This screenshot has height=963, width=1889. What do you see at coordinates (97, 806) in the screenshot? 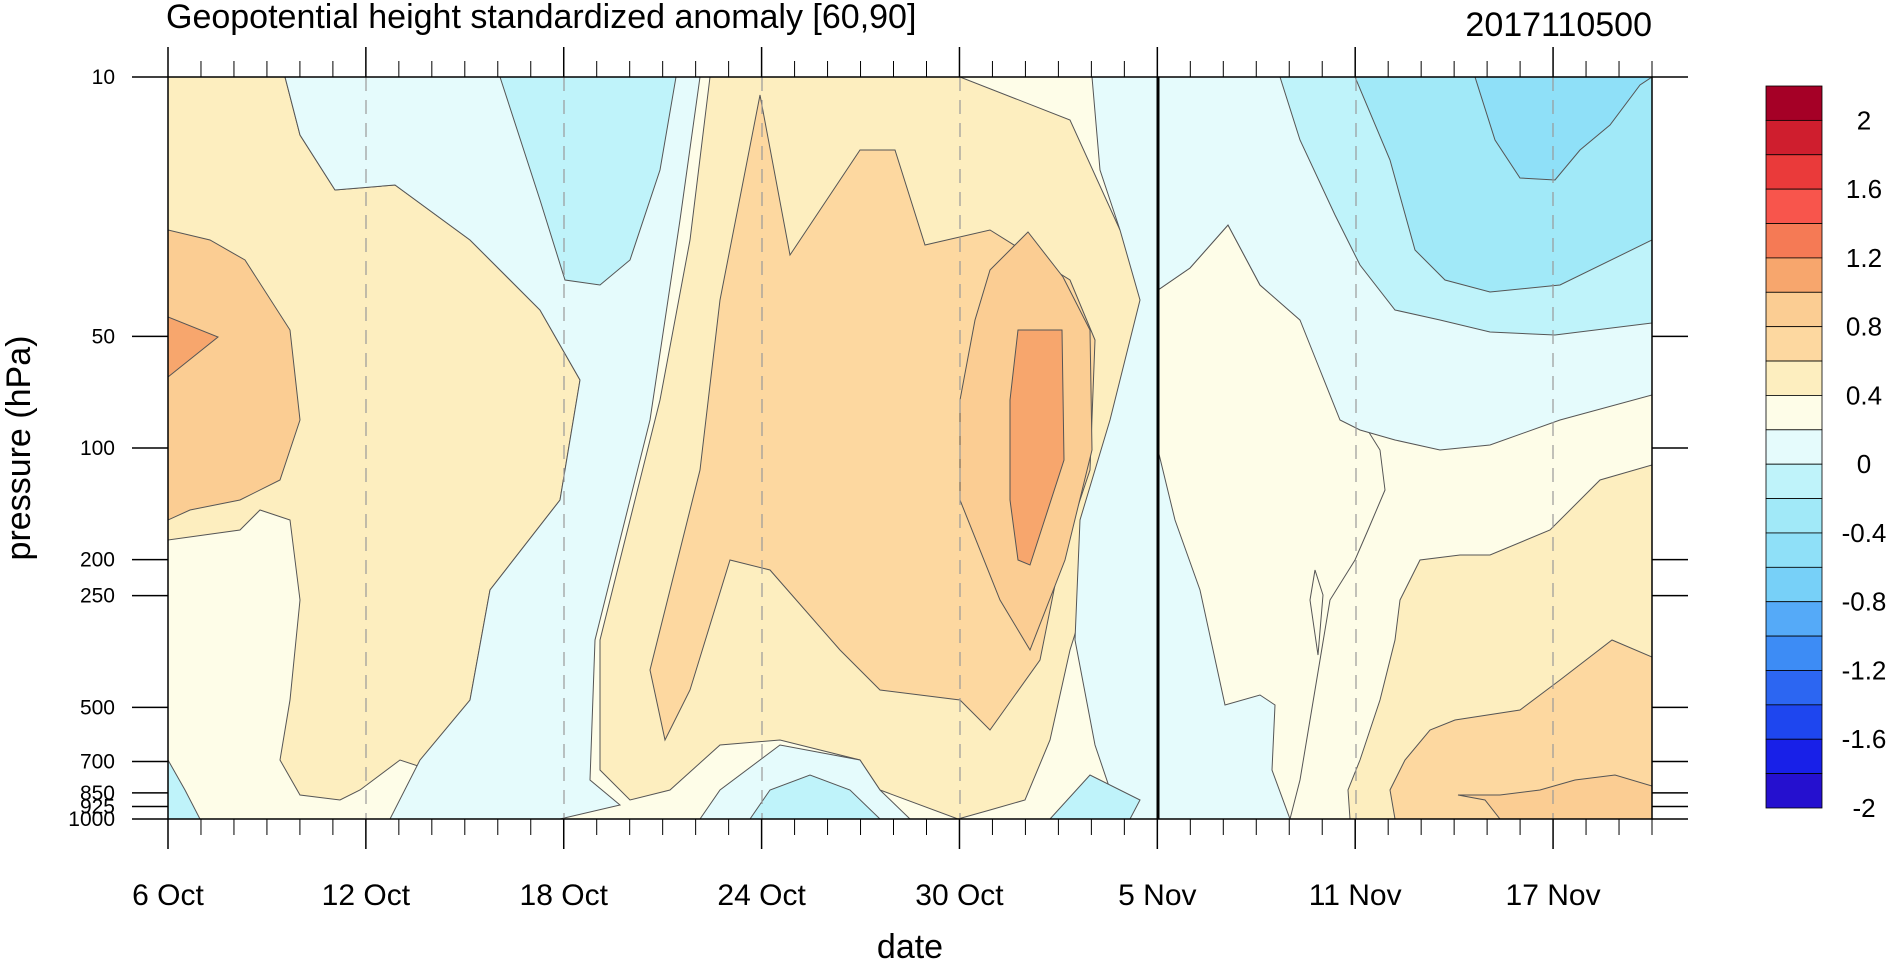
I see `y-tick-label: 925` at bounding box center [97, 806].